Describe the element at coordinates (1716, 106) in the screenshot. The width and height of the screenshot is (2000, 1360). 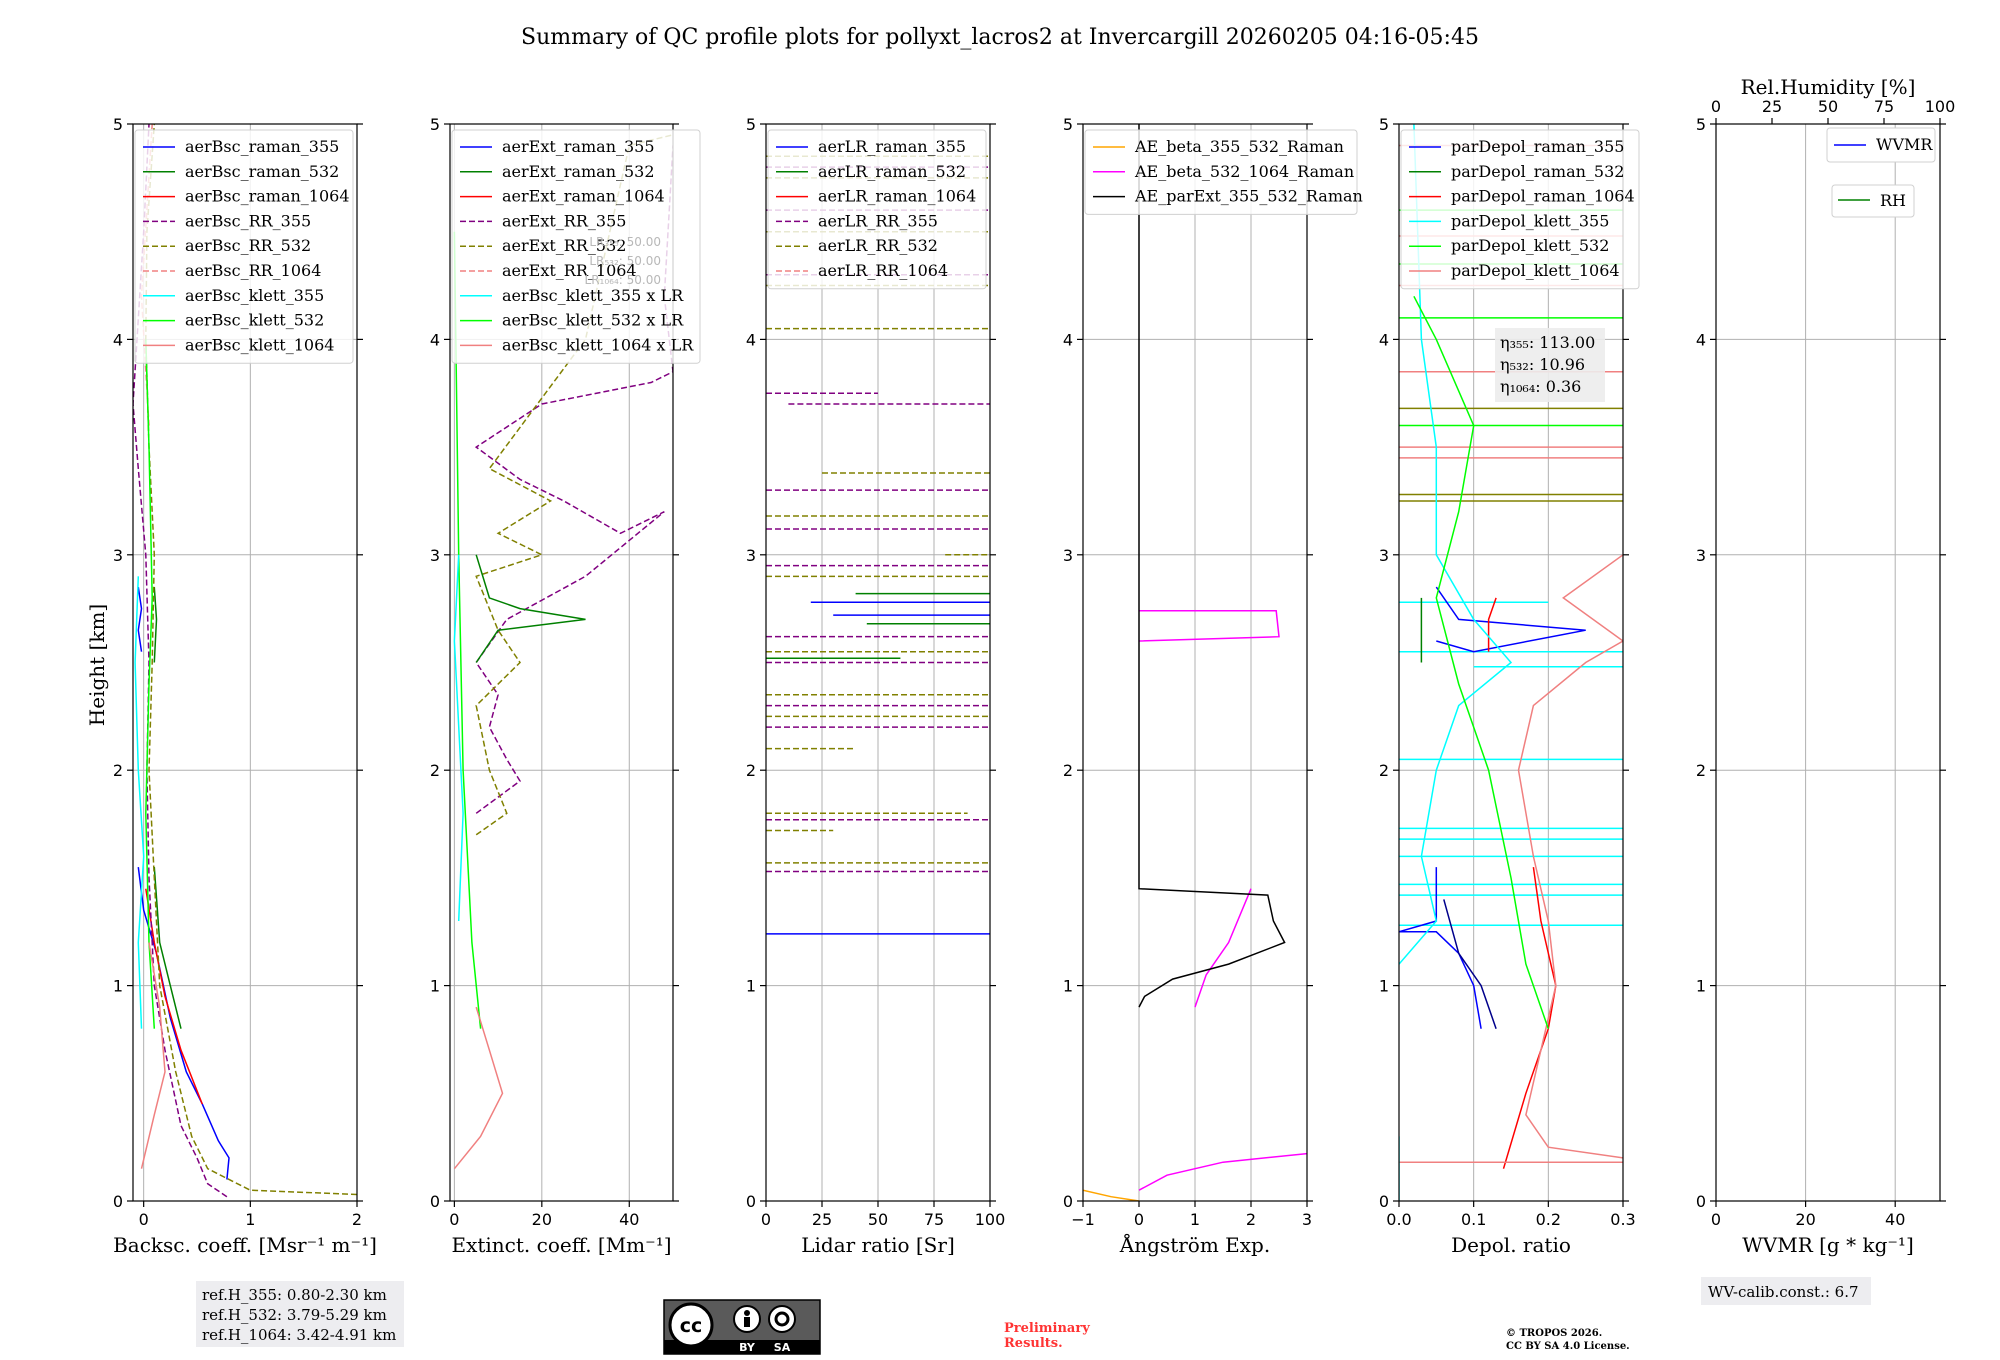
I see `top-x-tick-label: 0` at that location.